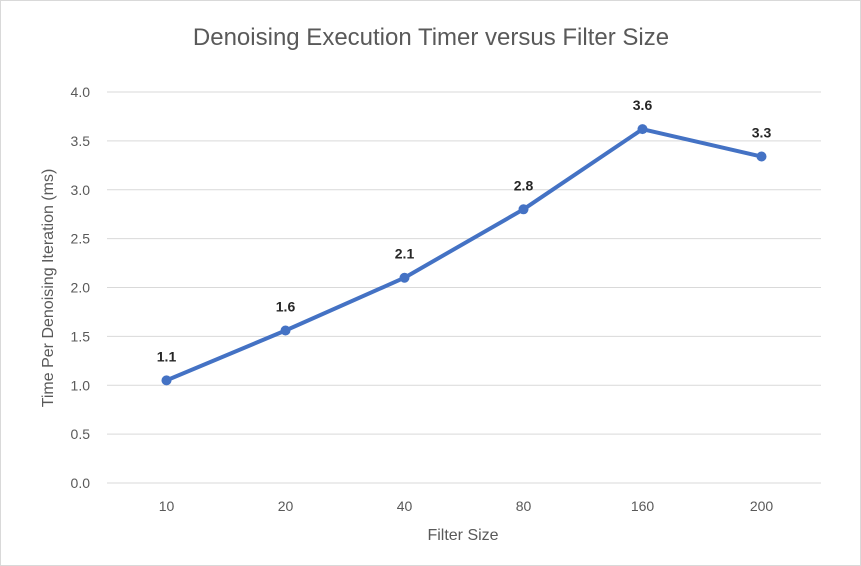 Image resolution: width=861 pixels, height=566 pixels. Describe the element at coordinates (81, 92) in the screenshot. I see `y-tick-label: 4.0` at that location.